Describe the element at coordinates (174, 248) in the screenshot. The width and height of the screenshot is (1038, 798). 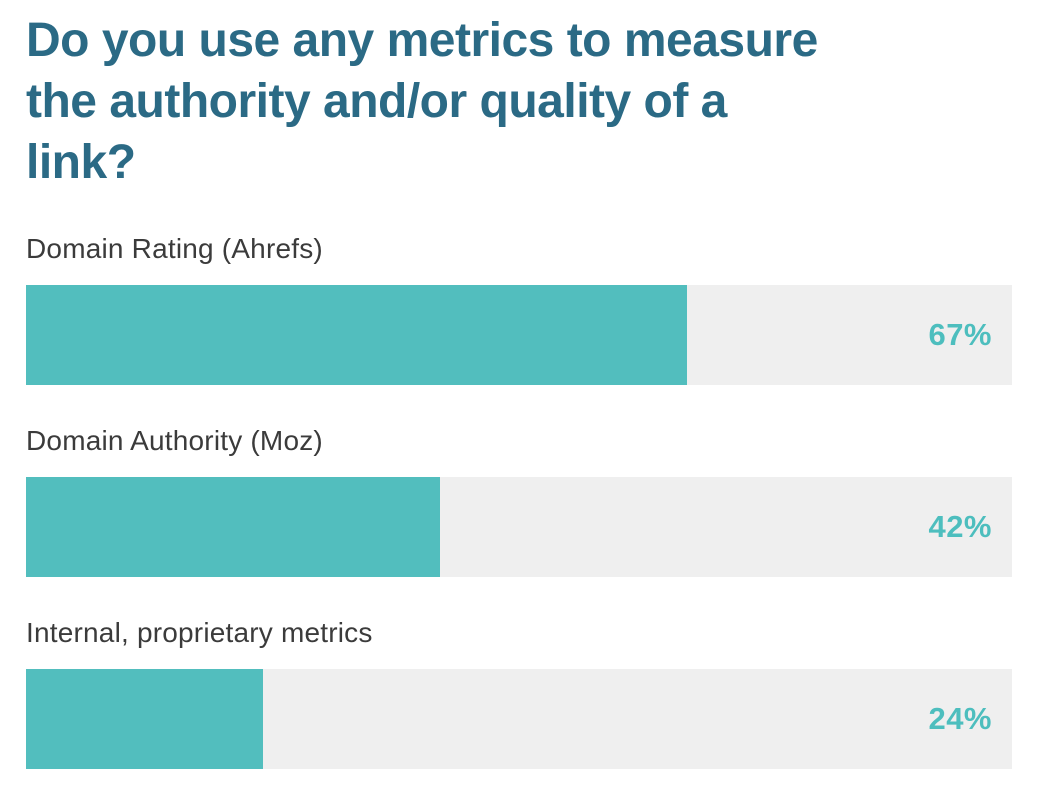
I see `bar-category-label: Domain Rating (Ahrefs)` at that location.